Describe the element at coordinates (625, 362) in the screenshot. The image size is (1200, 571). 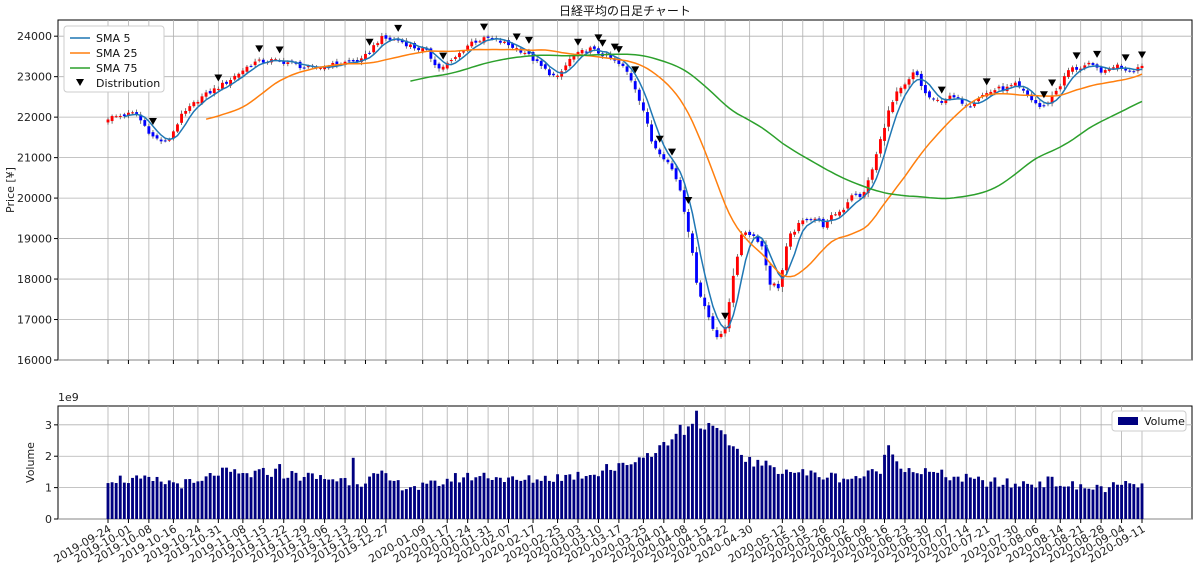
I see `price-x-ticks` at that location.